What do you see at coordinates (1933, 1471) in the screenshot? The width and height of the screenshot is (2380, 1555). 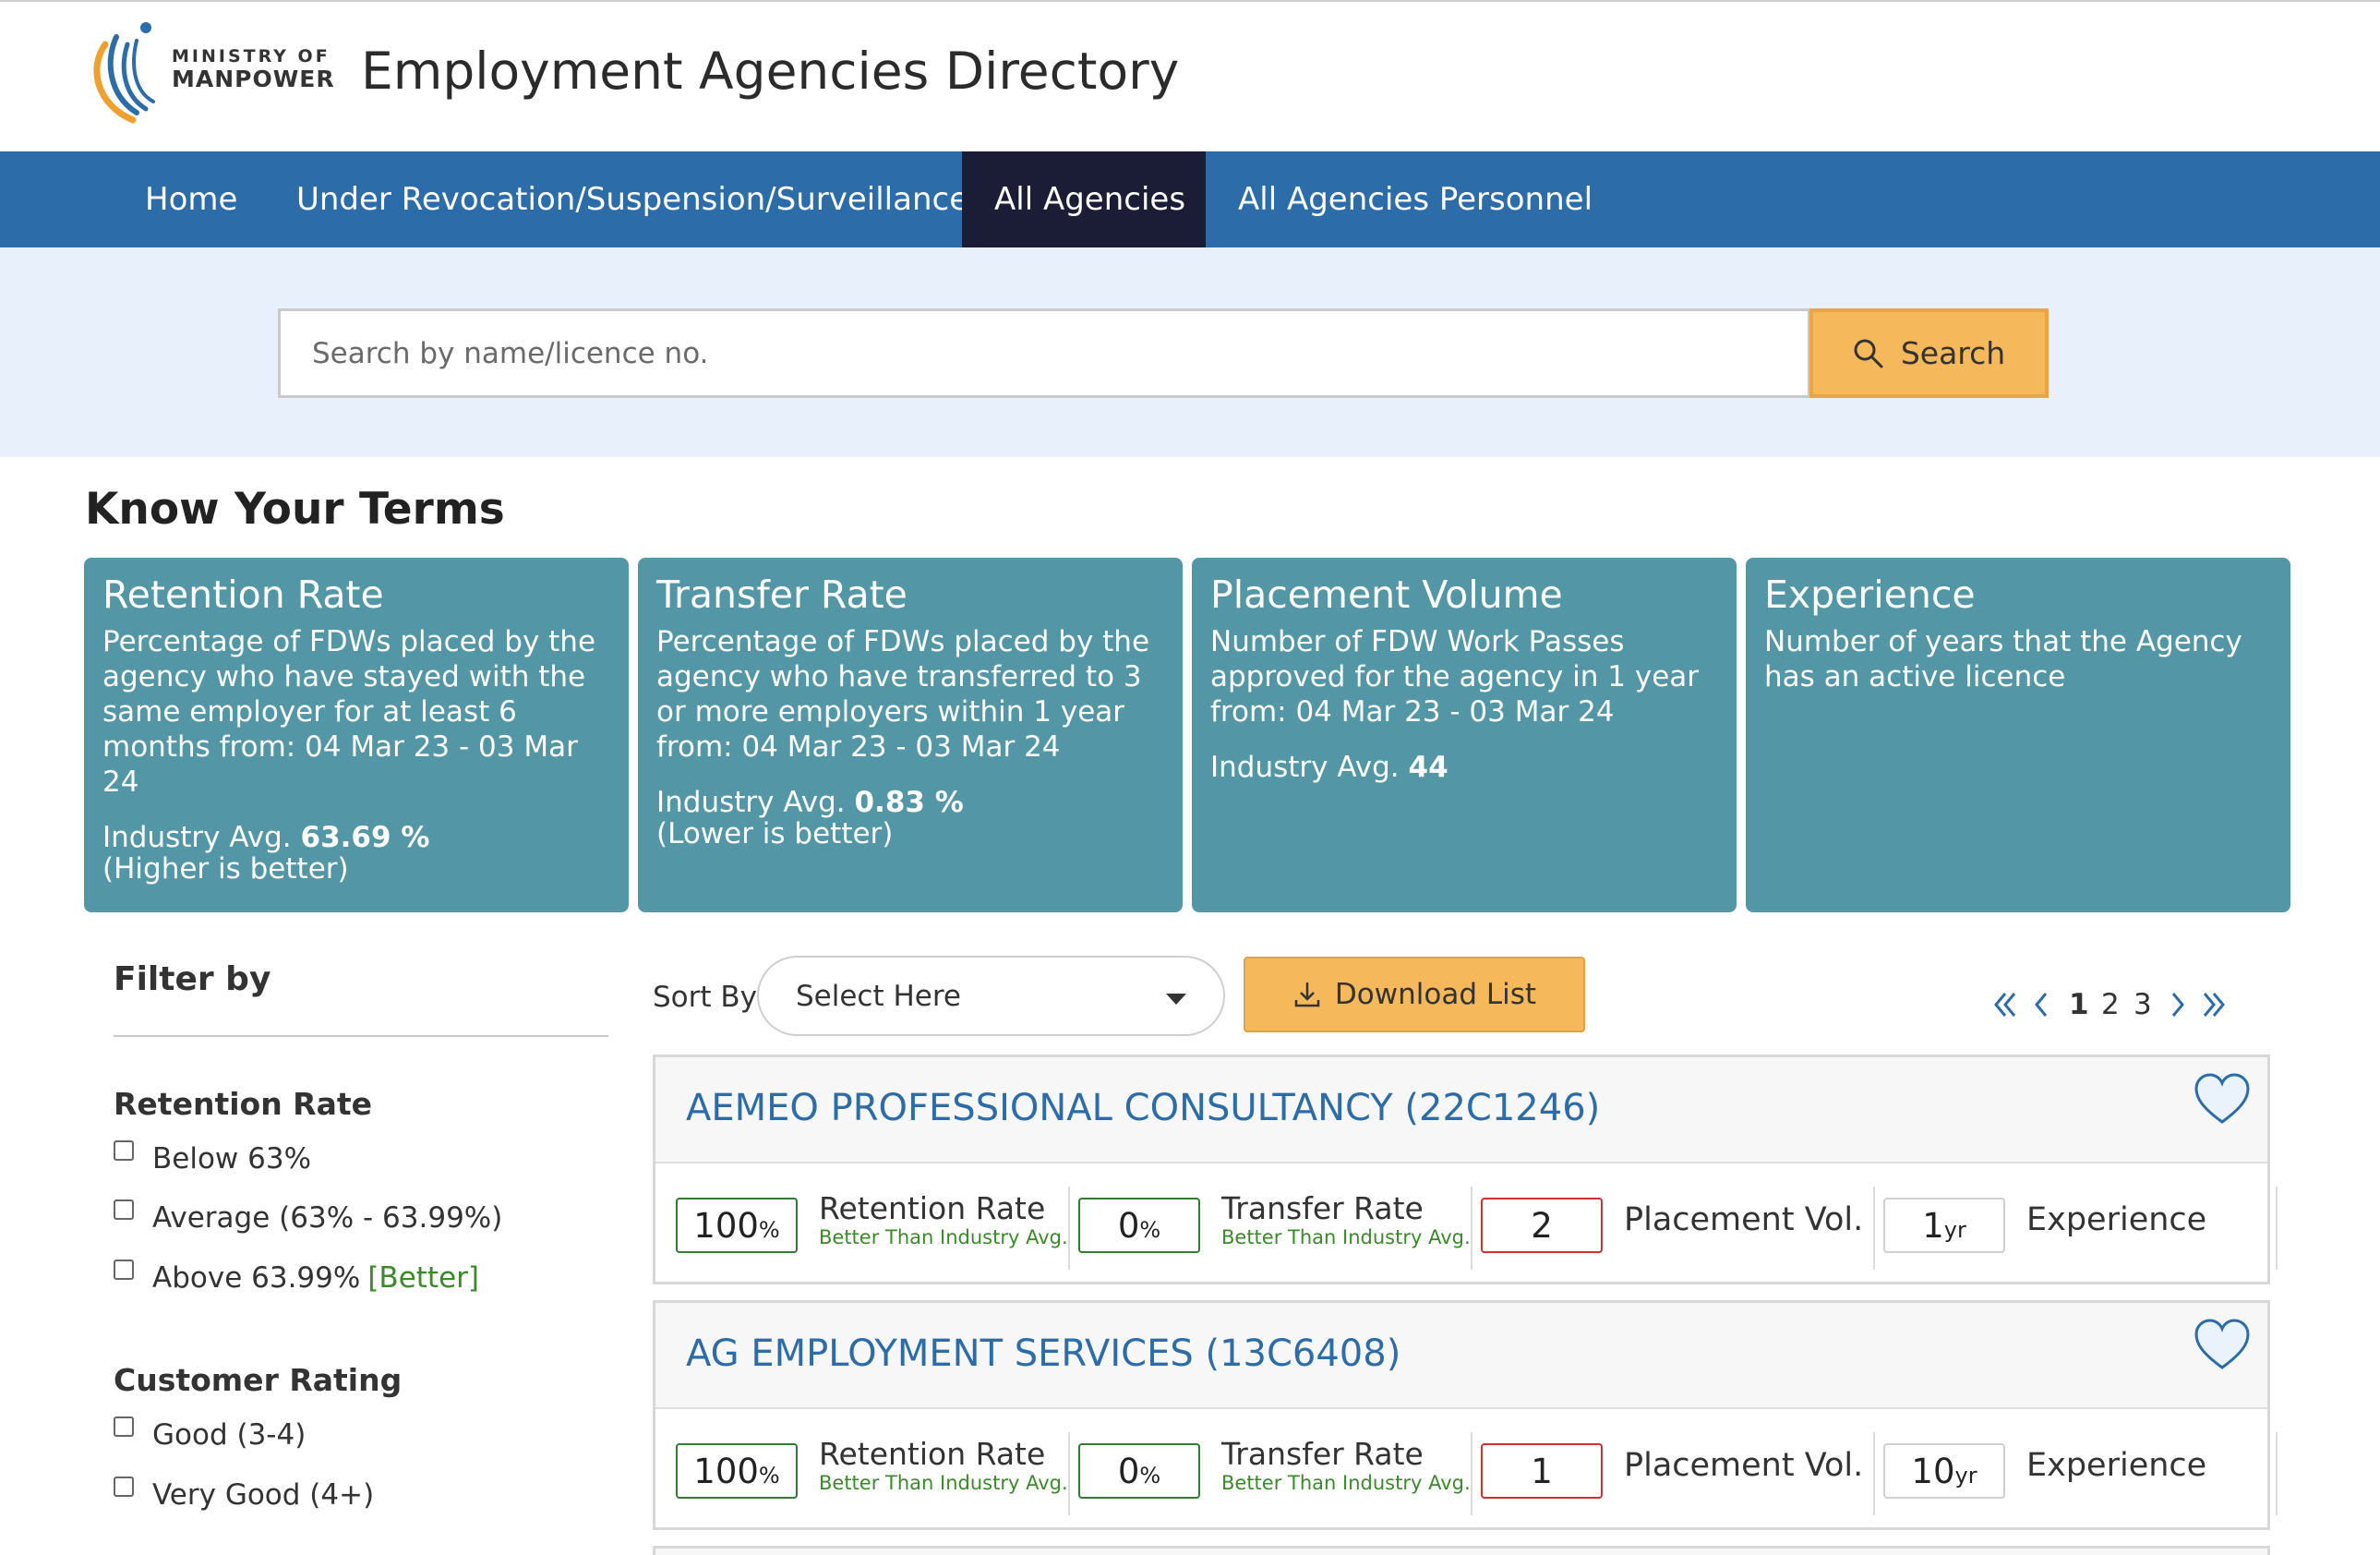 I see `metric-value: 10` at bounding box center [1933, 1471].